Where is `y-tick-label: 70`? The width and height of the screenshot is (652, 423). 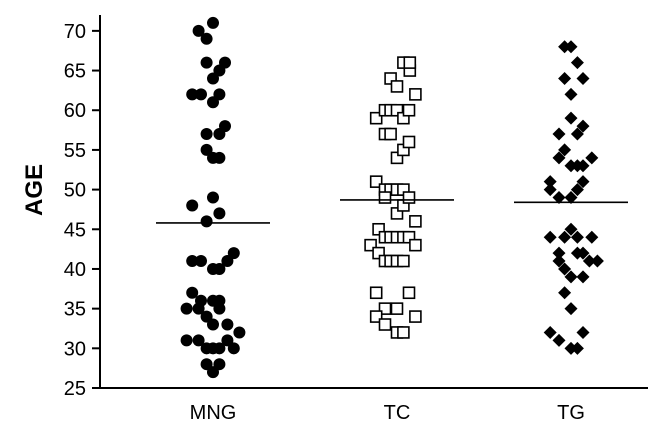
y-tick-label: 70 is located at coordinates (75, 32).